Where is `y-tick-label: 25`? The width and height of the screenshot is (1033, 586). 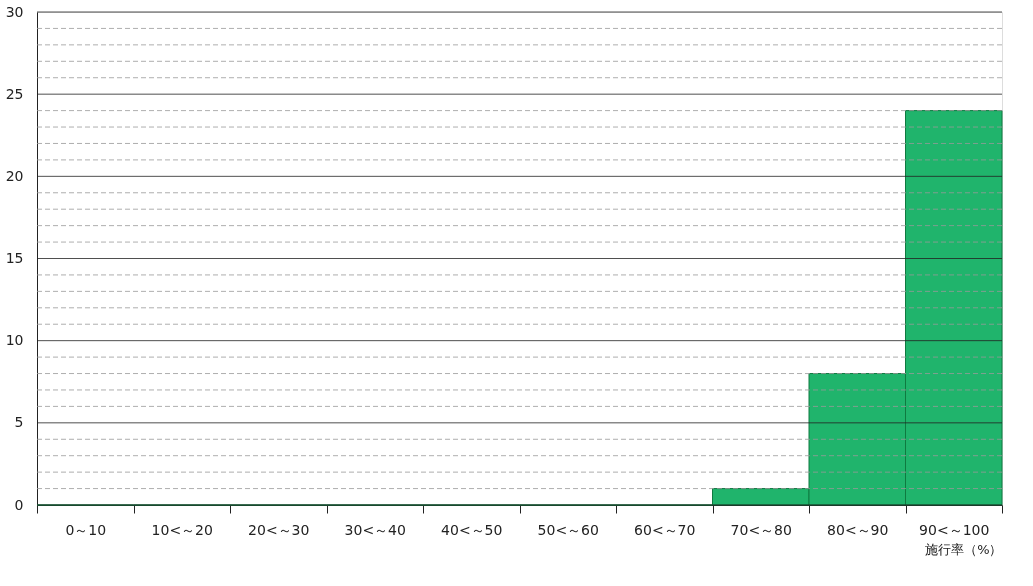
y-tick-label: 25 is located at coordinates (14, 93).